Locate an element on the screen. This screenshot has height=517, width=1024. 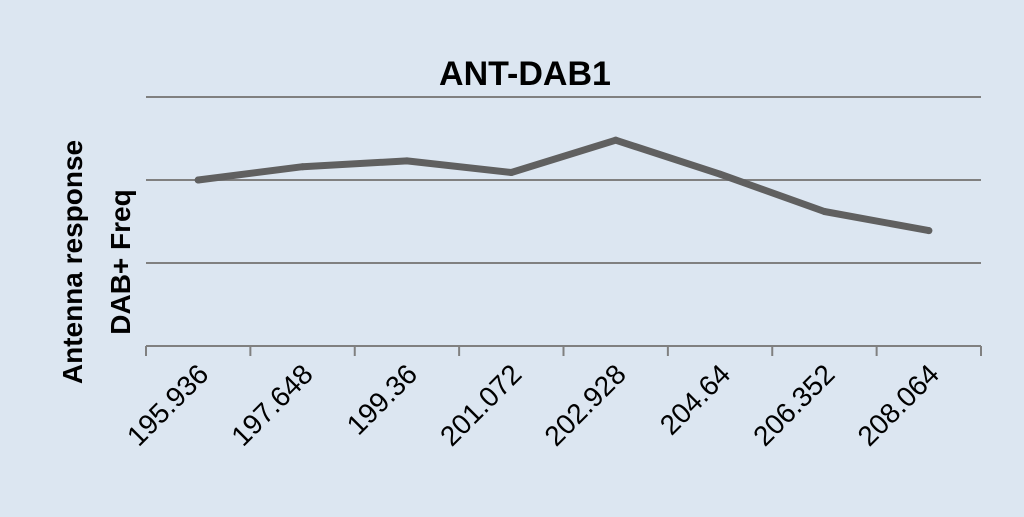
y-axis-label-line-1: Antenna response is located at coordinates (72, 262).